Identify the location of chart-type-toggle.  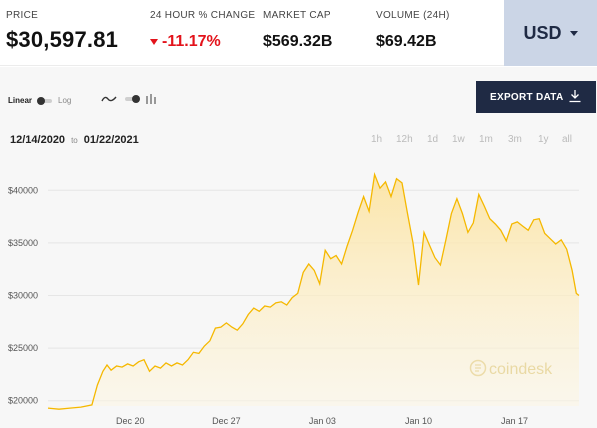
(129, 99).